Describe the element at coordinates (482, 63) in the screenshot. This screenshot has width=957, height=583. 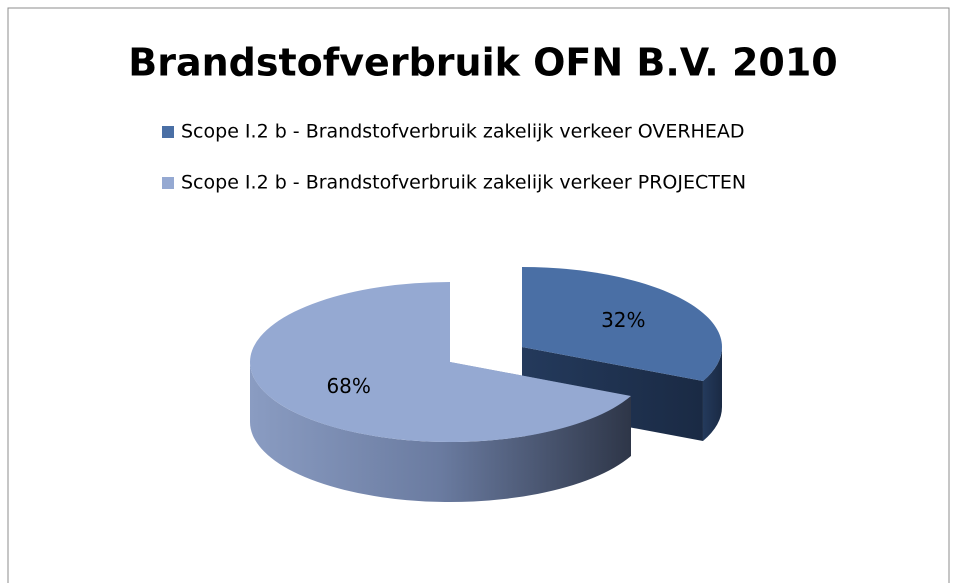
I see `chart-title: Brandstofverbruik OFN B.V. 2010` at that location.